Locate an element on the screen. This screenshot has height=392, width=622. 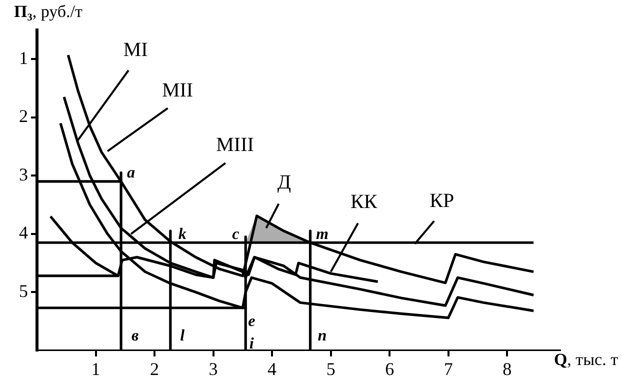
annotation: КК is located at coordinates (364, 202).